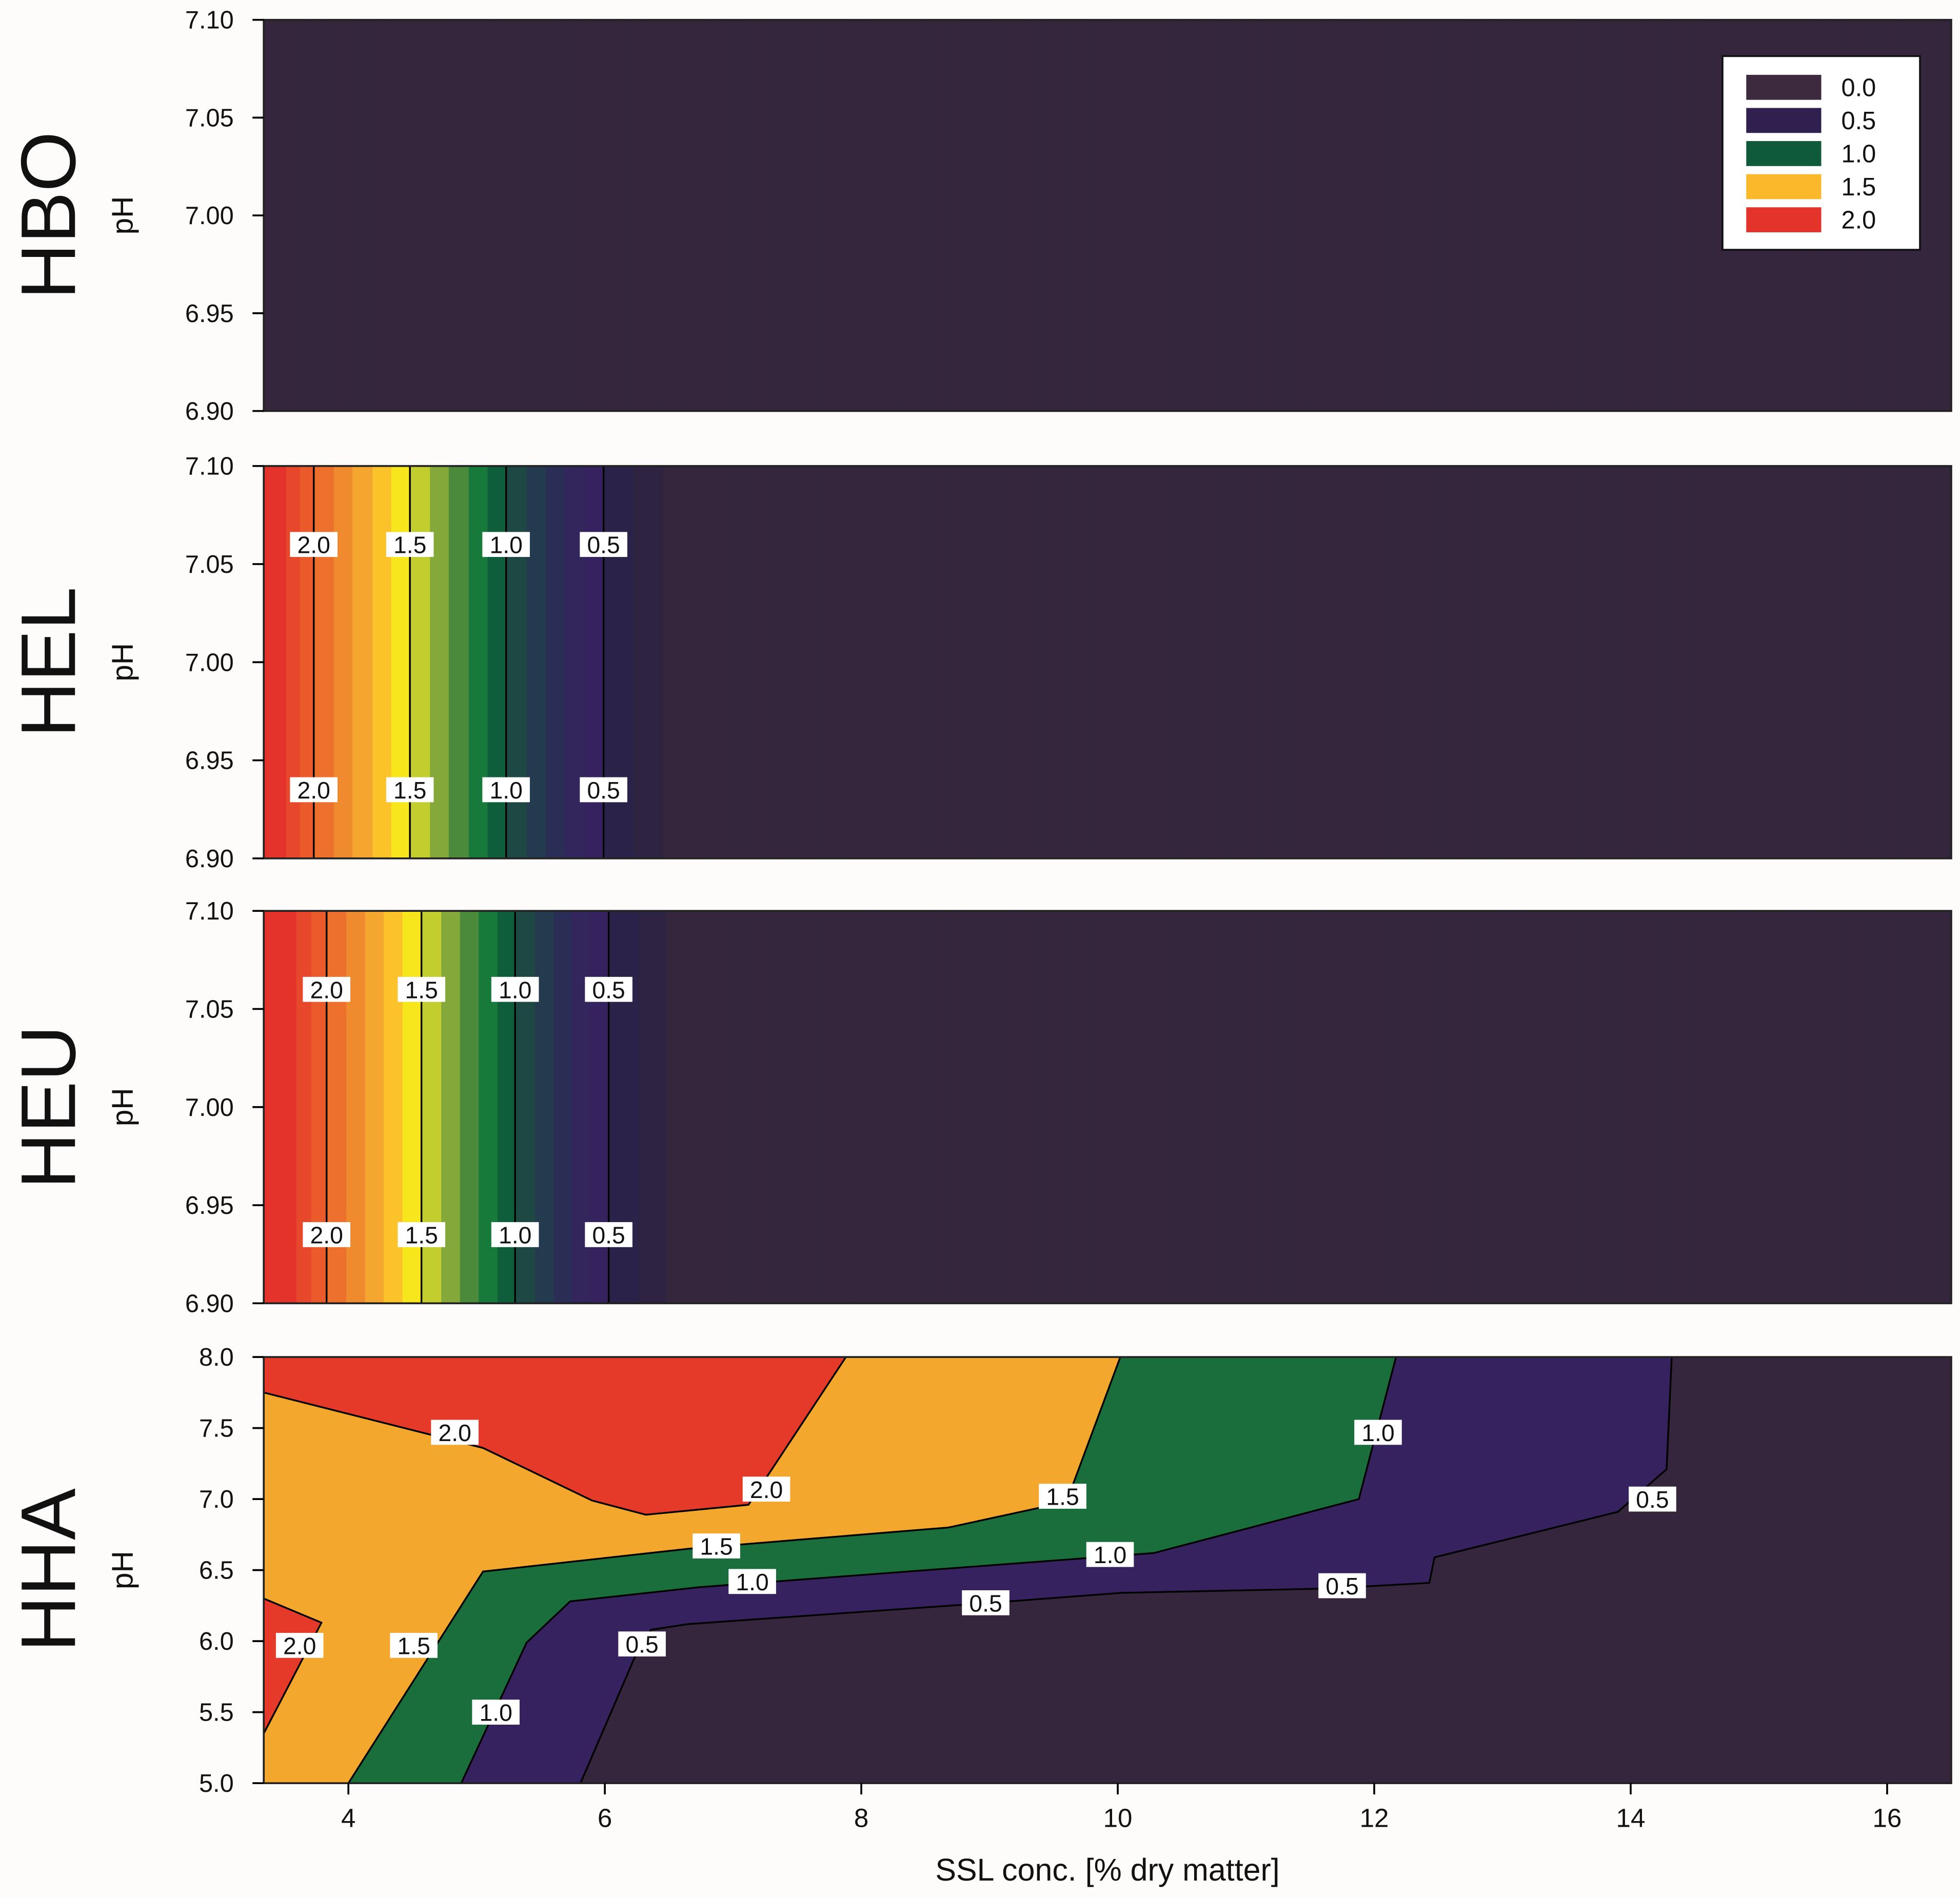 The height and width of the screenshot is (1898, 1960). What do you see at coordinates (326, 989) in the screenshot?
I see `contour-label-text: 2.0` at bounding box center [326, 989].